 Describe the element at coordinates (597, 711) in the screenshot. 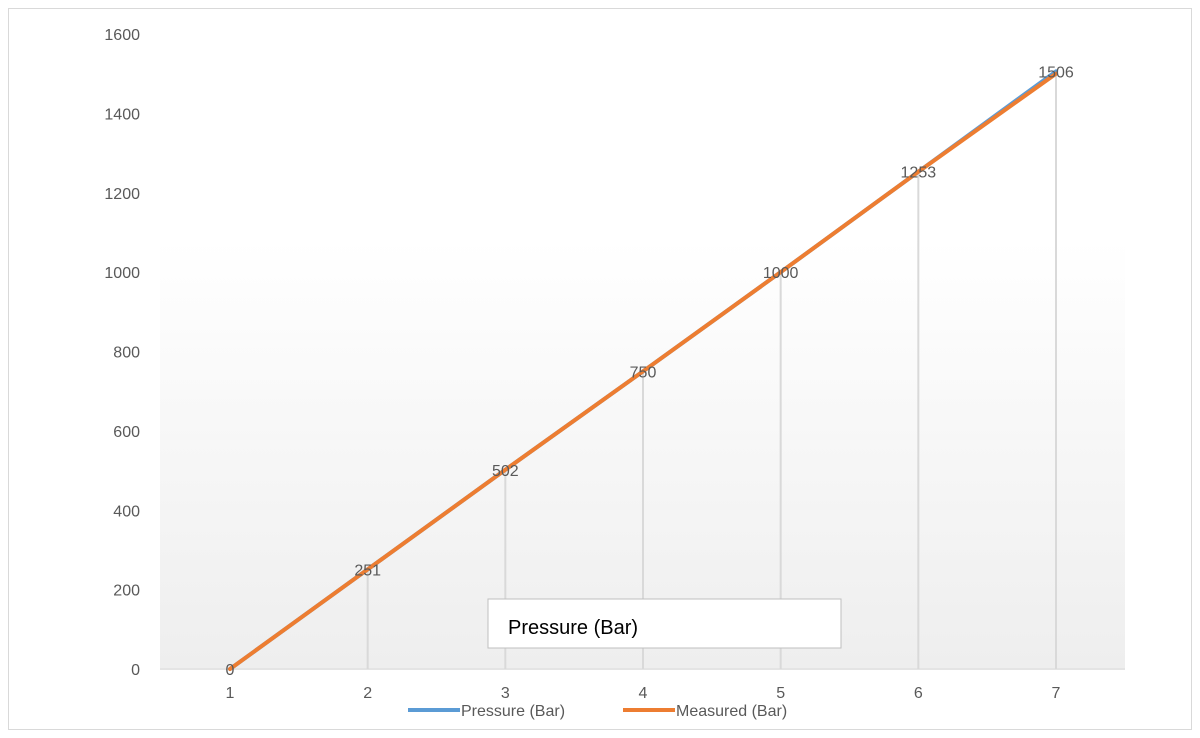

I see `legend: Pressure (Bar) Measured (Bar)` at that location.